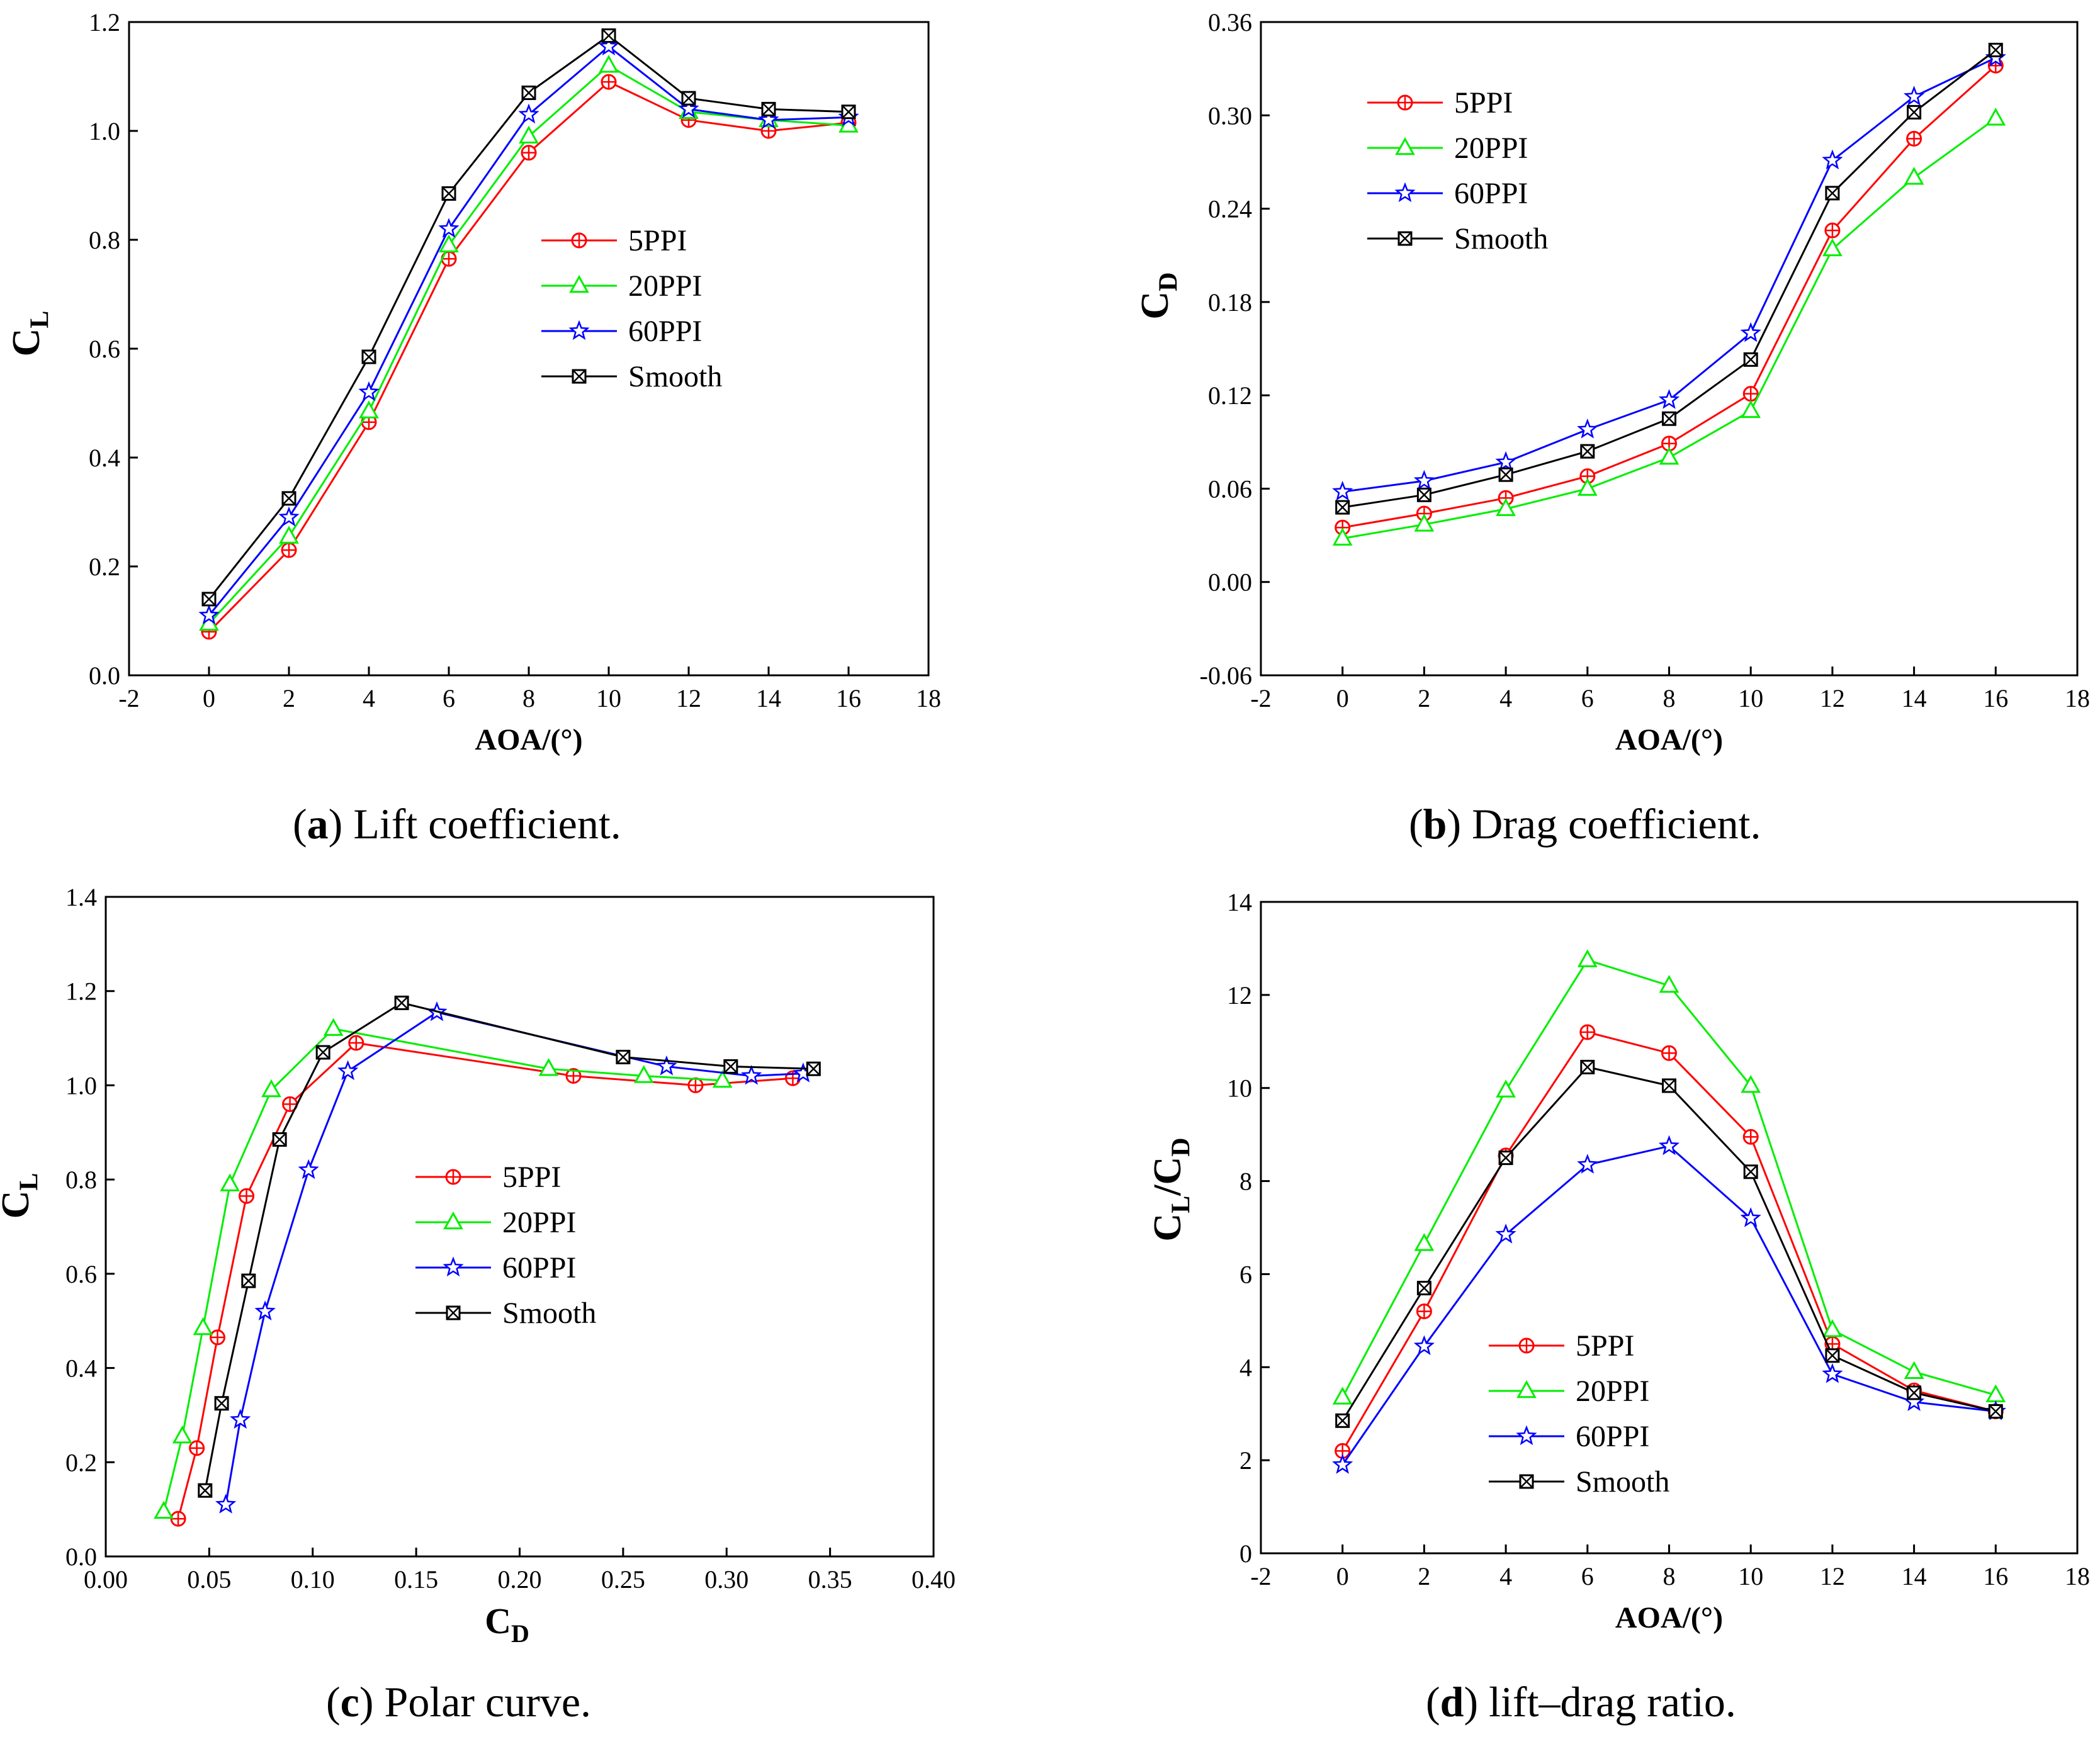 The height and width of the screenshot is (1744, 2100). What do you see at coordinates (529, 93) in the screenshot?
I see `point-a-Smooth-4-d2` at bounding box center [529, 93].